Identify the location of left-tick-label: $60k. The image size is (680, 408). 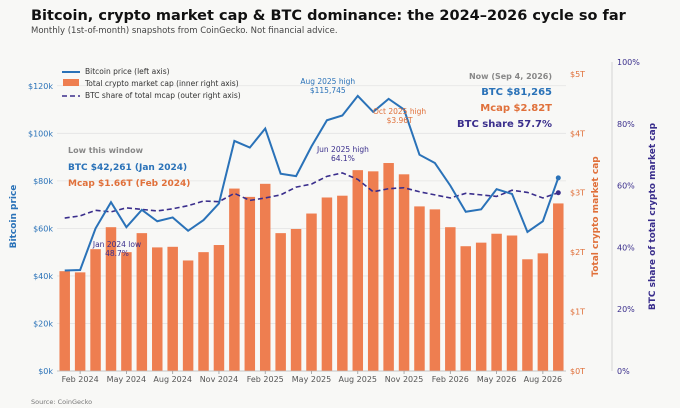
(43, 228).